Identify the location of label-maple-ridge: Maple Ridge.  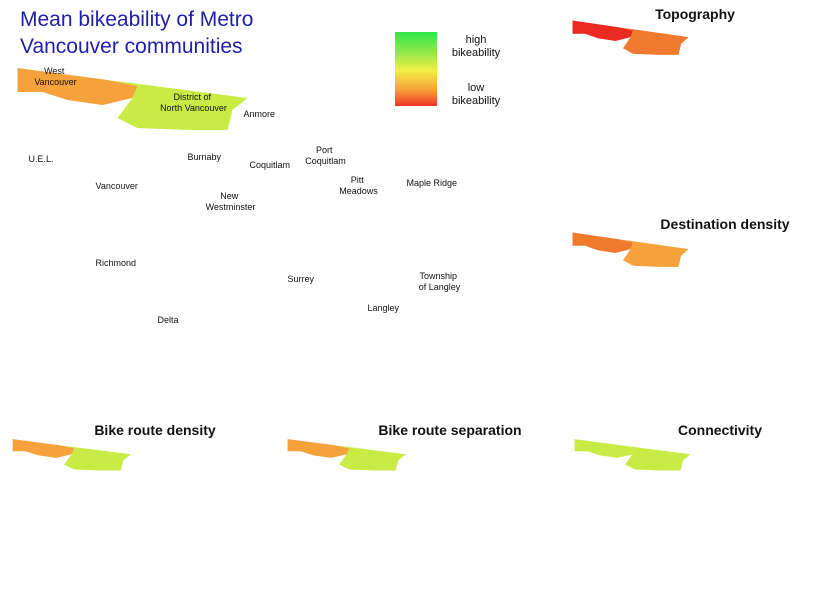
(432, 183).